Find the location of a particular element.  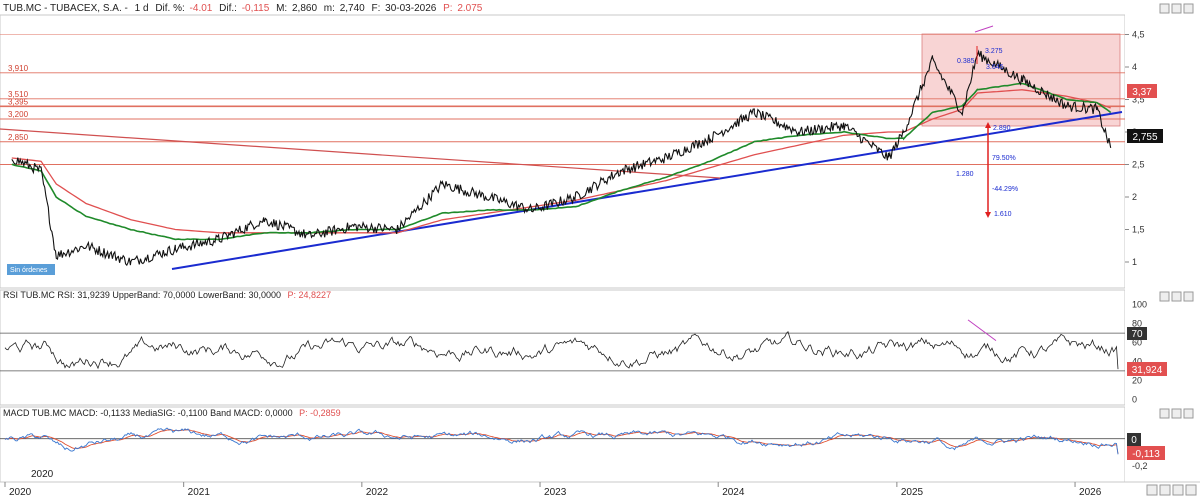

header-p-label: P: is located at coordinates (447, 8).